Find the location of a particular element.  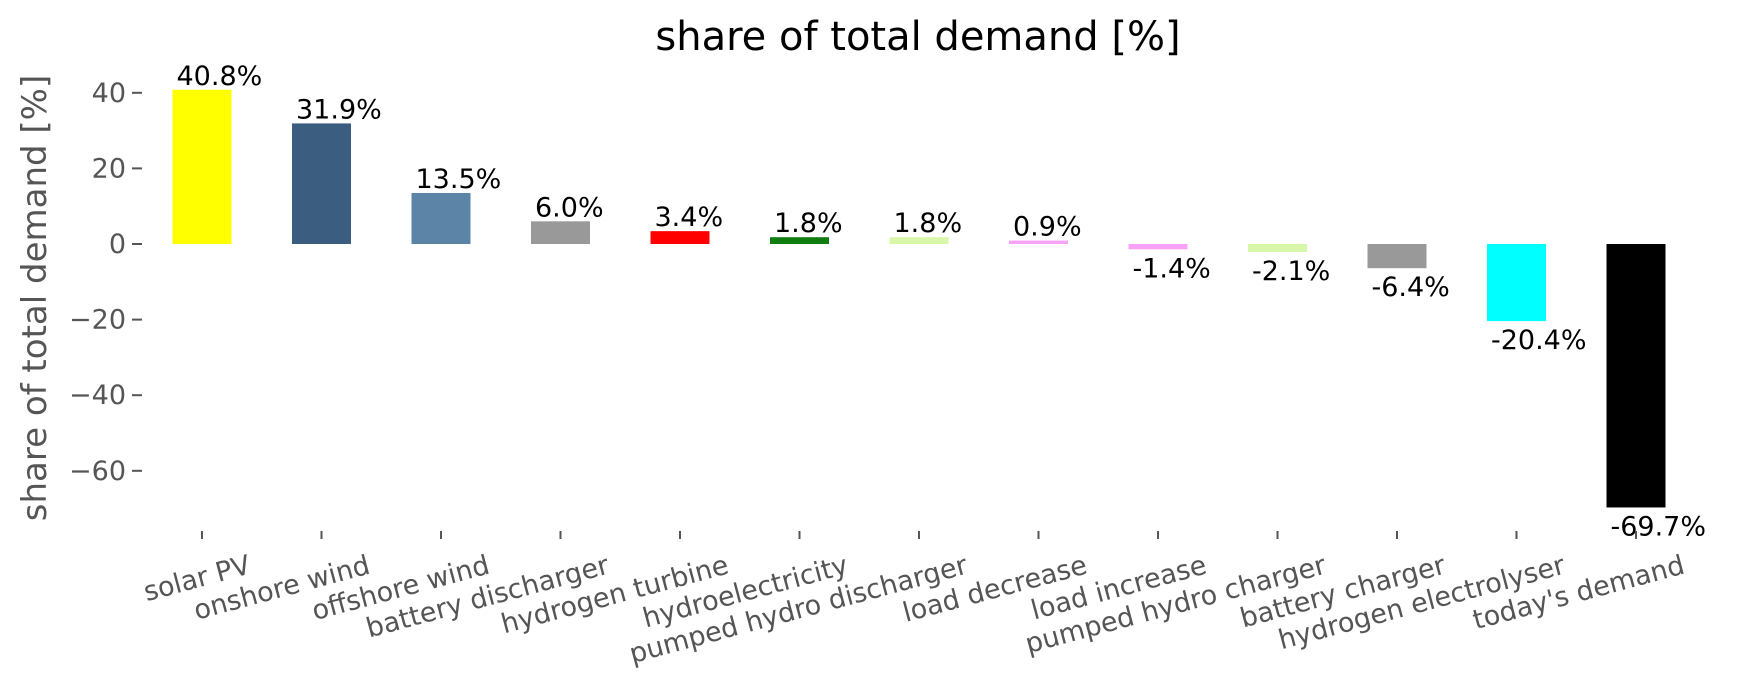

data-label: -69.7% is located at coordinates (1659, 526).